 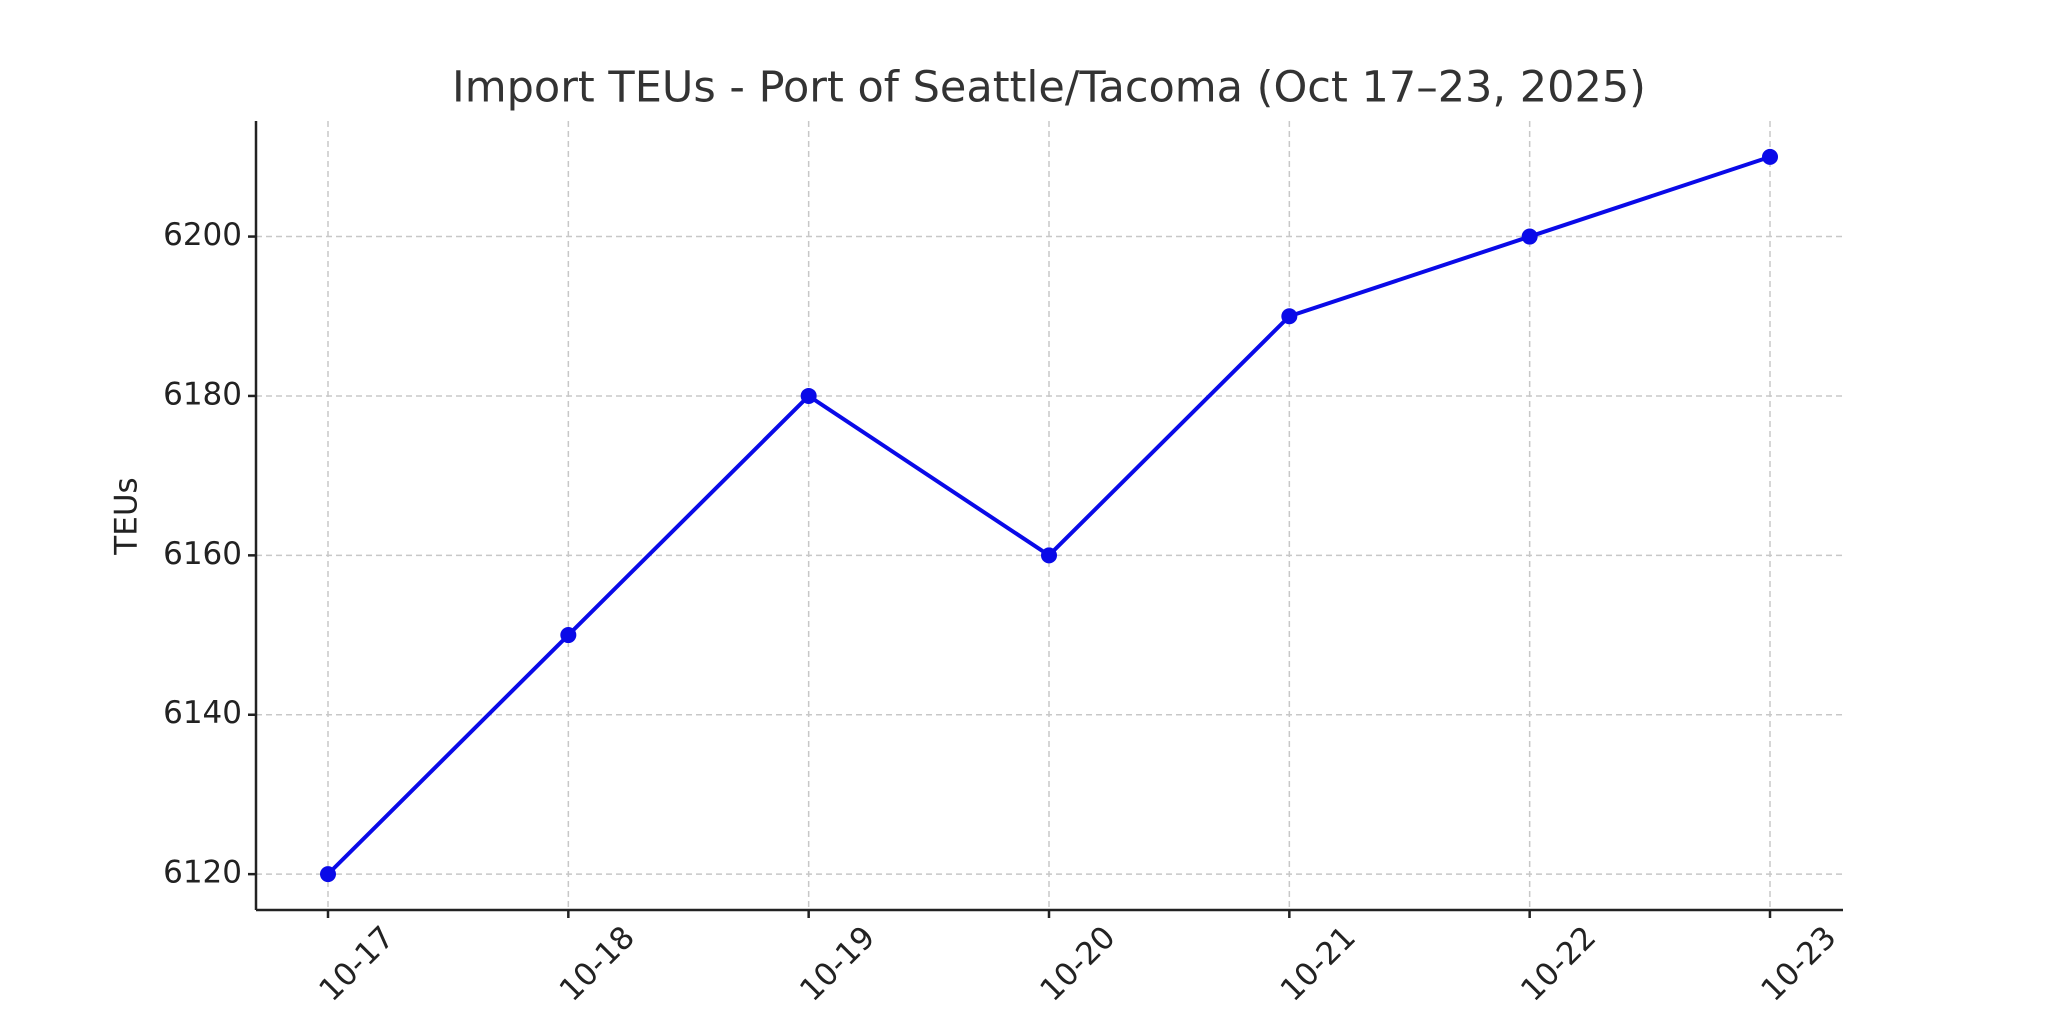 What do you see at coordinates (202, 235) in the screenshot?
I see `y-tick-label: 6200` at bounding box center [202, 235].